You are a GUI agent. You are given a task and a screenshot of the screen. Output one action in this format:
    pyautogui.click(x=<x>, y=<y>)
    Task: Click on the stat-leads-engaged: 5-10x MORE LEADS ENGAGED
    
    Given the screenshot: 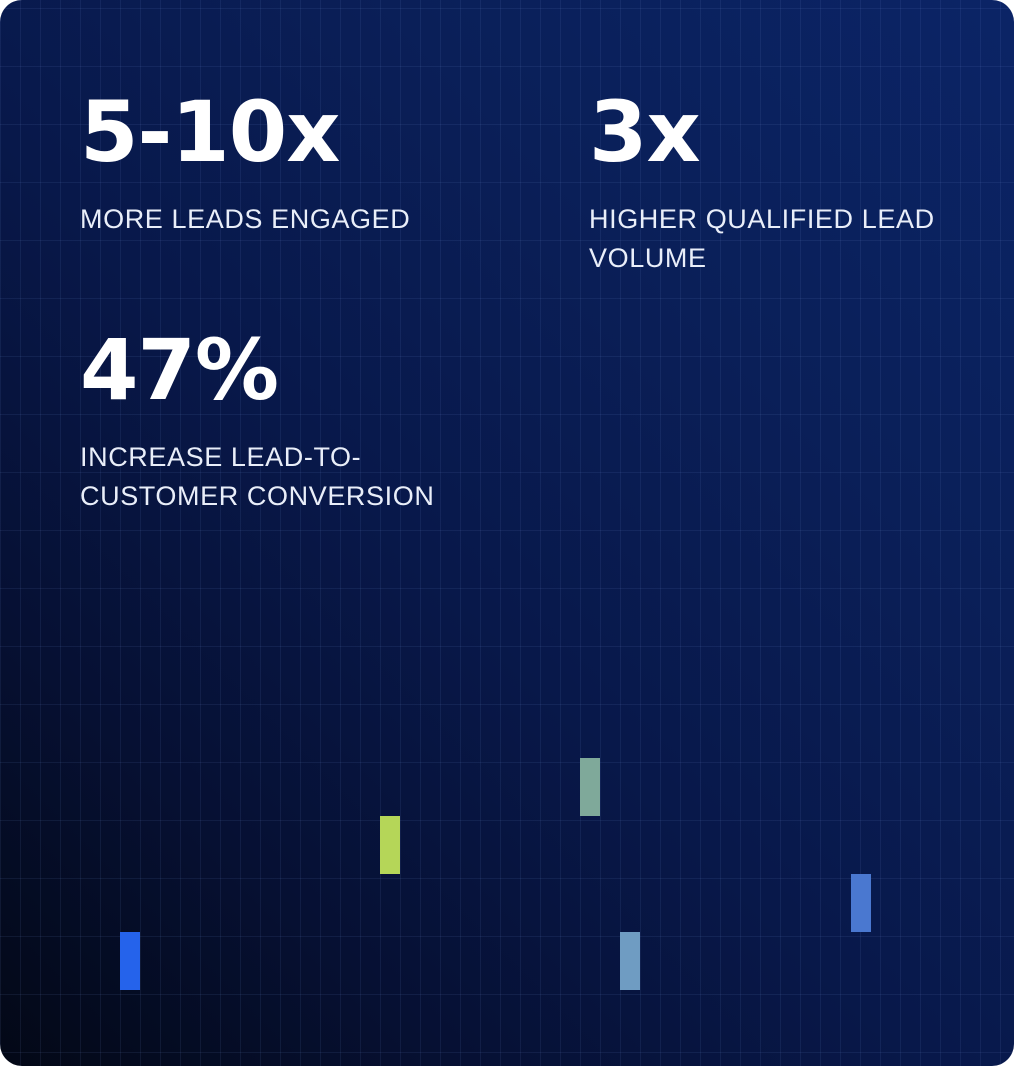 What is the action you would take?
    pyautogui.click(x=290, y=164)
    